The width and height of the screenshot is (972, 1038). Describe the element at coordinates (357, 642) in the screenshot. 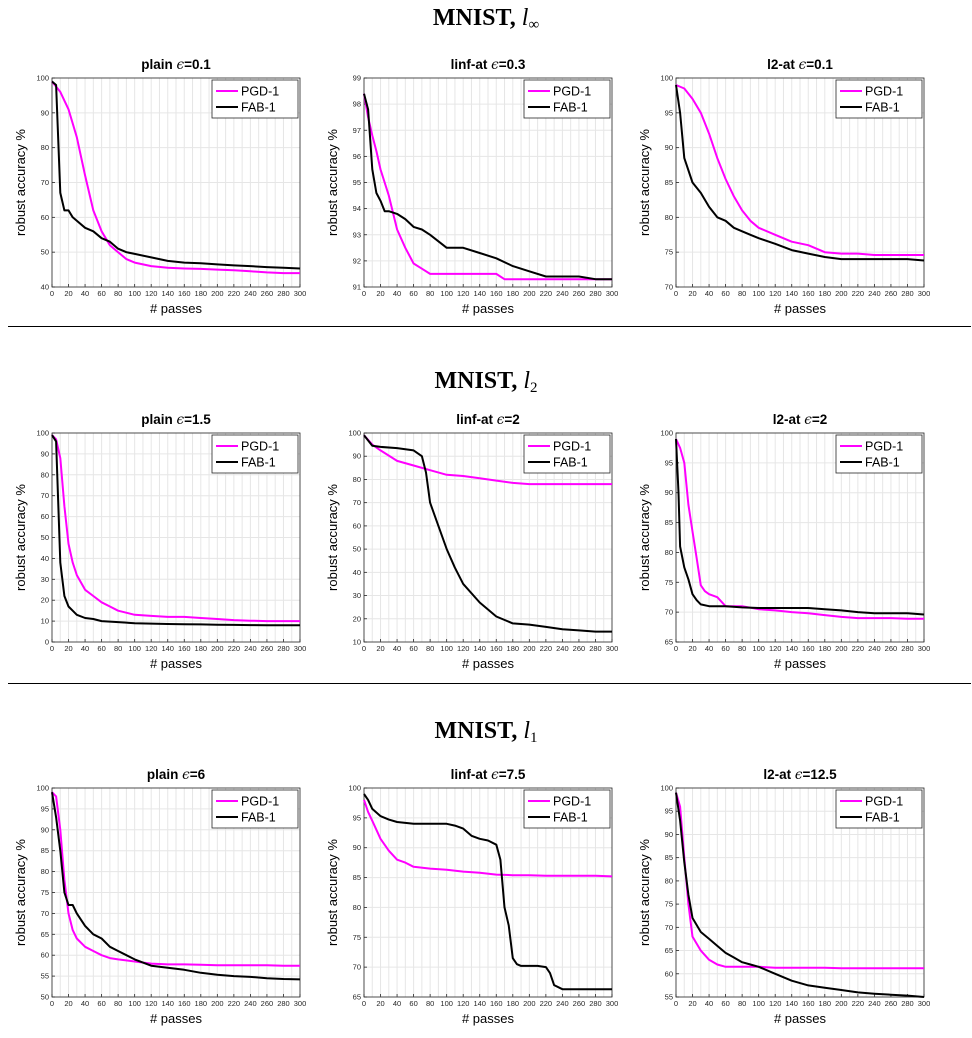

I see `y-tick-label: 10` at that location.